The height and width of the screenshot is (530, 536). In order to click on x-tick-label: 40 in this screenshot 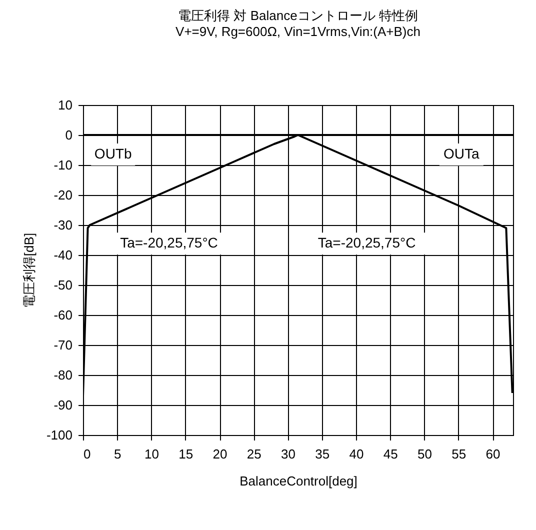, I will do `click(356, 454)`.